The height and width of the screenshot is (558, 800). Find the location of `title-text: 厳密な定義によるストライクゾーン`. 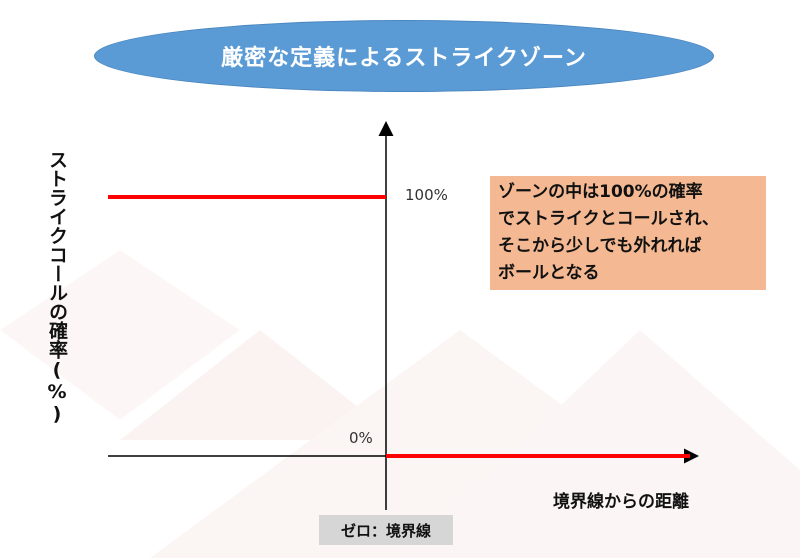

title-text: 厳密な定義によるストライクゾーン is located at coordinates (404, 58).